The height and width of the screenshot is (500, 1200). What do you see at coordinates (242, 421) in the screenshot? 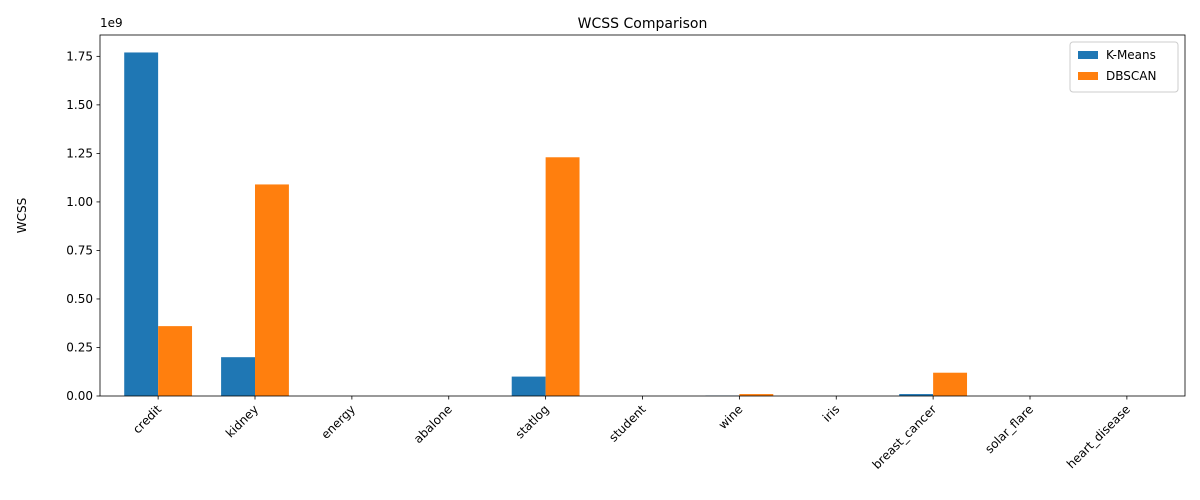
I see `x-tick-label: kidney` at bounding box center [242, 421].